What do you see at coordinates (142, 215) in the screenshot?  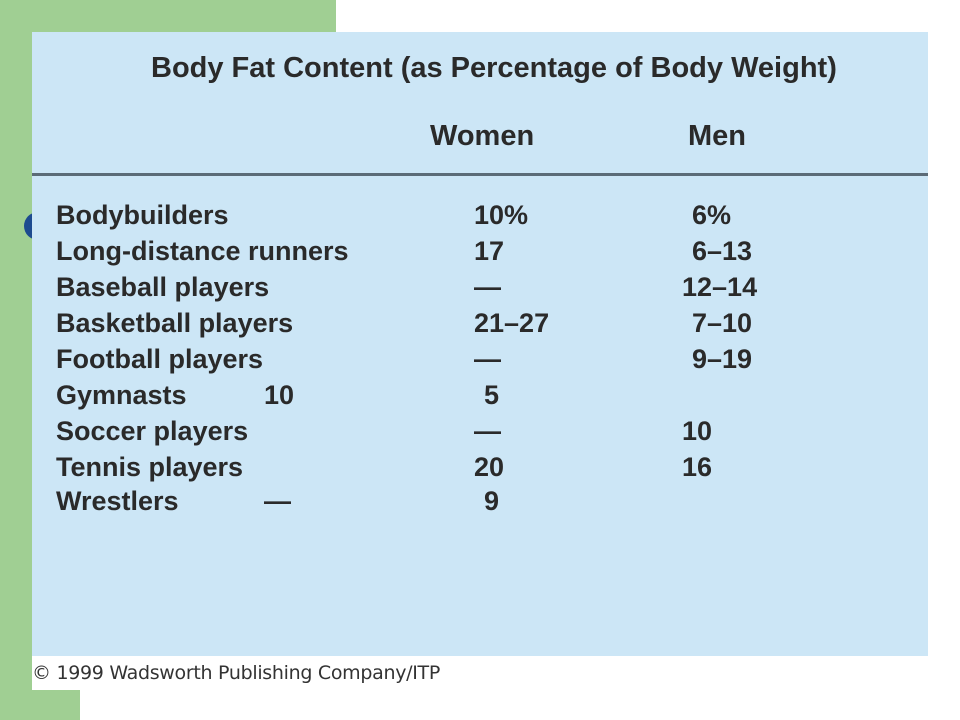 I see `row-sport-label: Bodybuilders` at bounding box center [142, 215].